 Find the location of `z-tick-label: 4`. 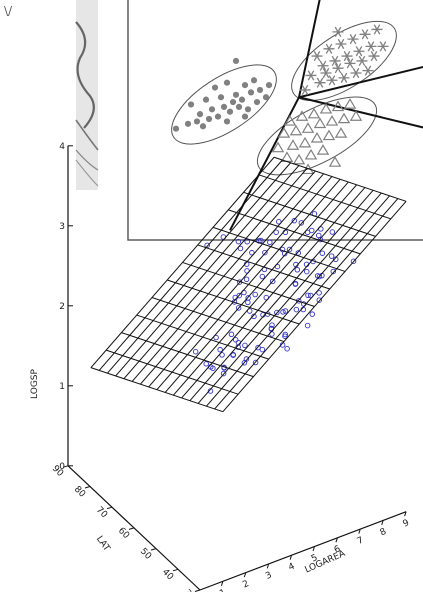

z-tick-label: 4 is located at coordinates (62, 147).